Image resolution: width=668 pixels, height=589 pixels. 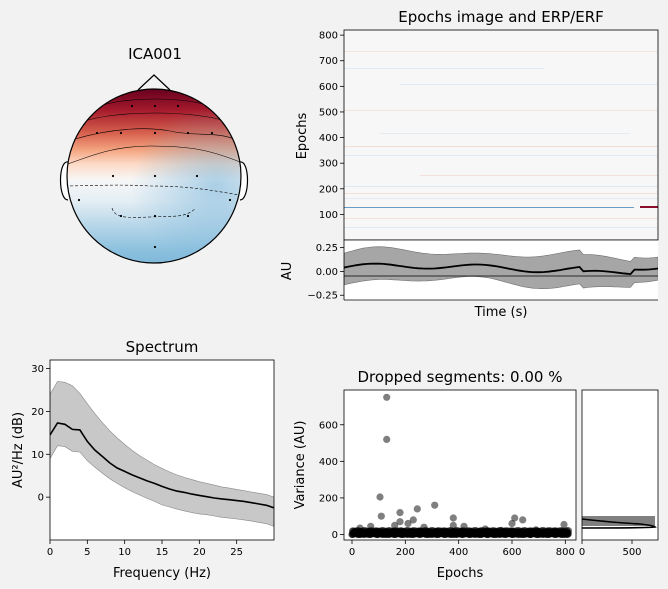 What do you see at coordinates (162, 573) in the screenshot?
I see `spectrum-xlabel: Frequency (Hz)` at bounding box center [162, 573].